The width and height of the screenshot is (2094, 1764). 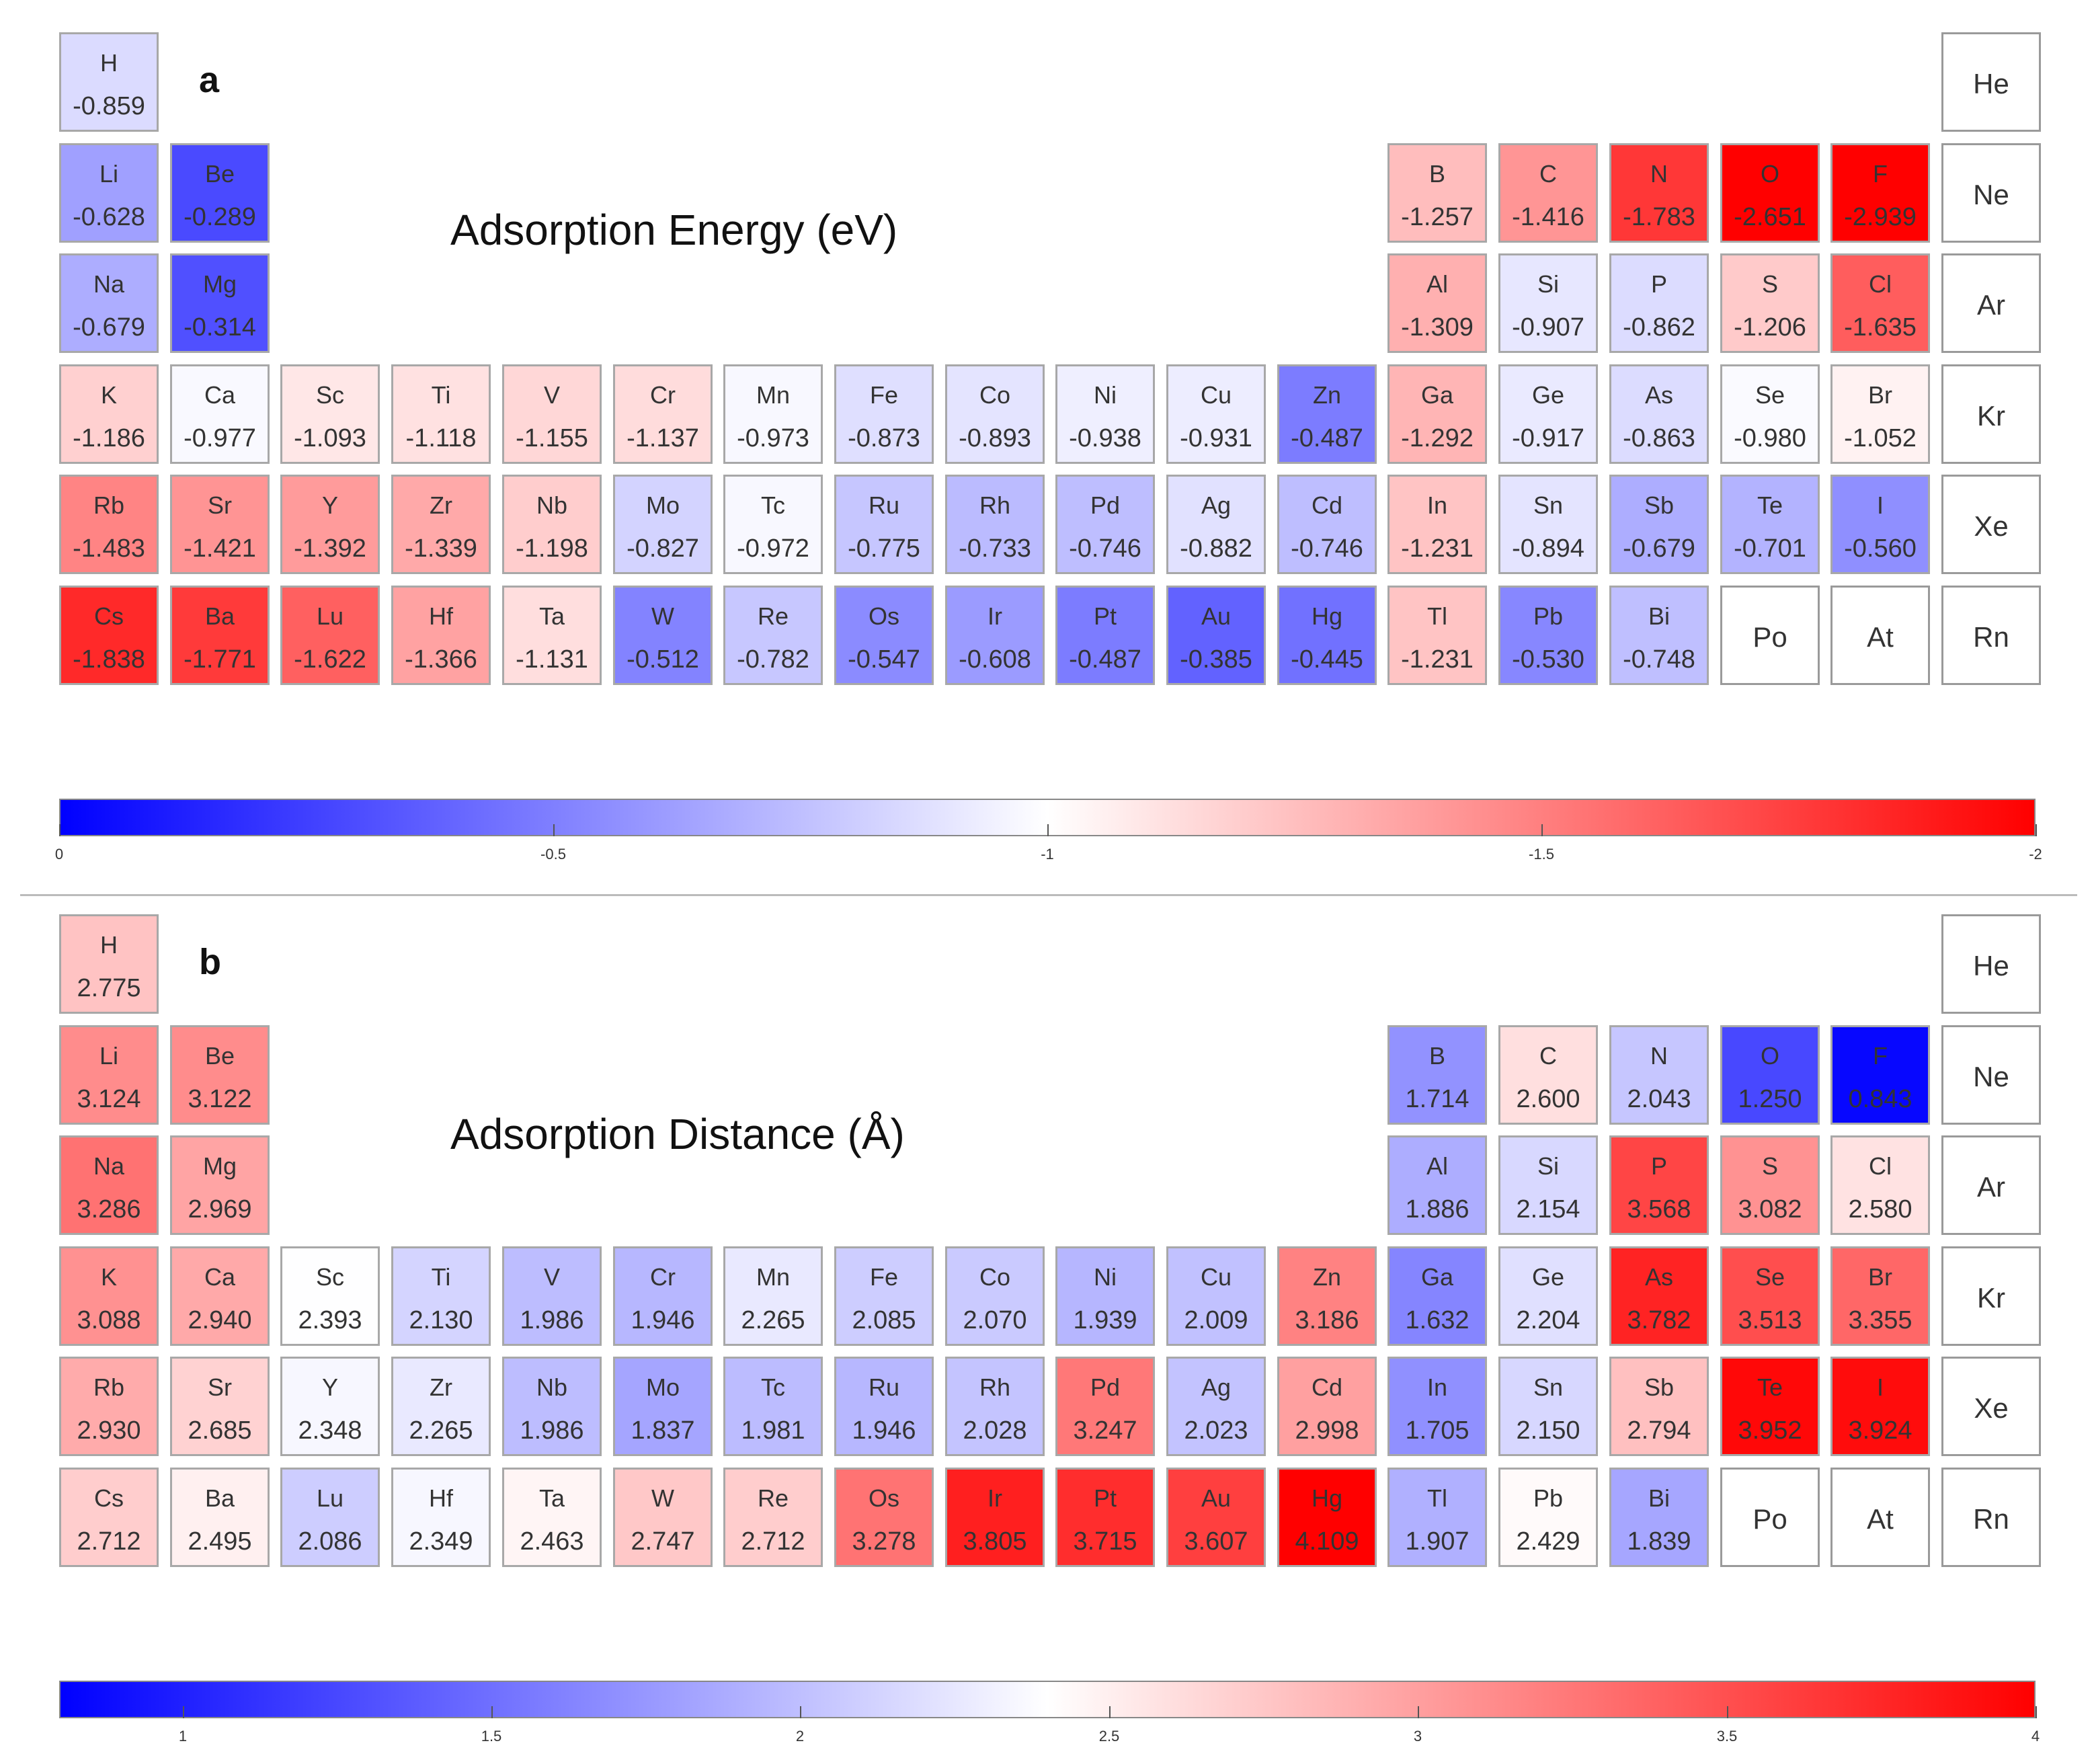 What do you see at coordinates (109, 1387) in the screenshot?
I see `element-symbol: Rb` at bounding box center [109, 1387].